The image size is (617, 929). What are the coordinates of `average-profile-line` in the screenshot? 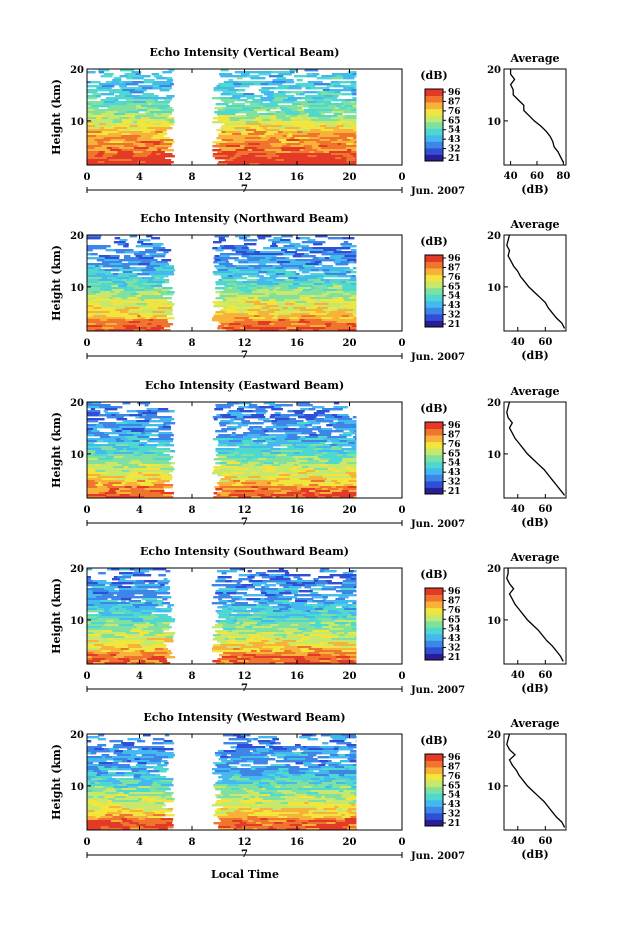 It's located at (536, 281).